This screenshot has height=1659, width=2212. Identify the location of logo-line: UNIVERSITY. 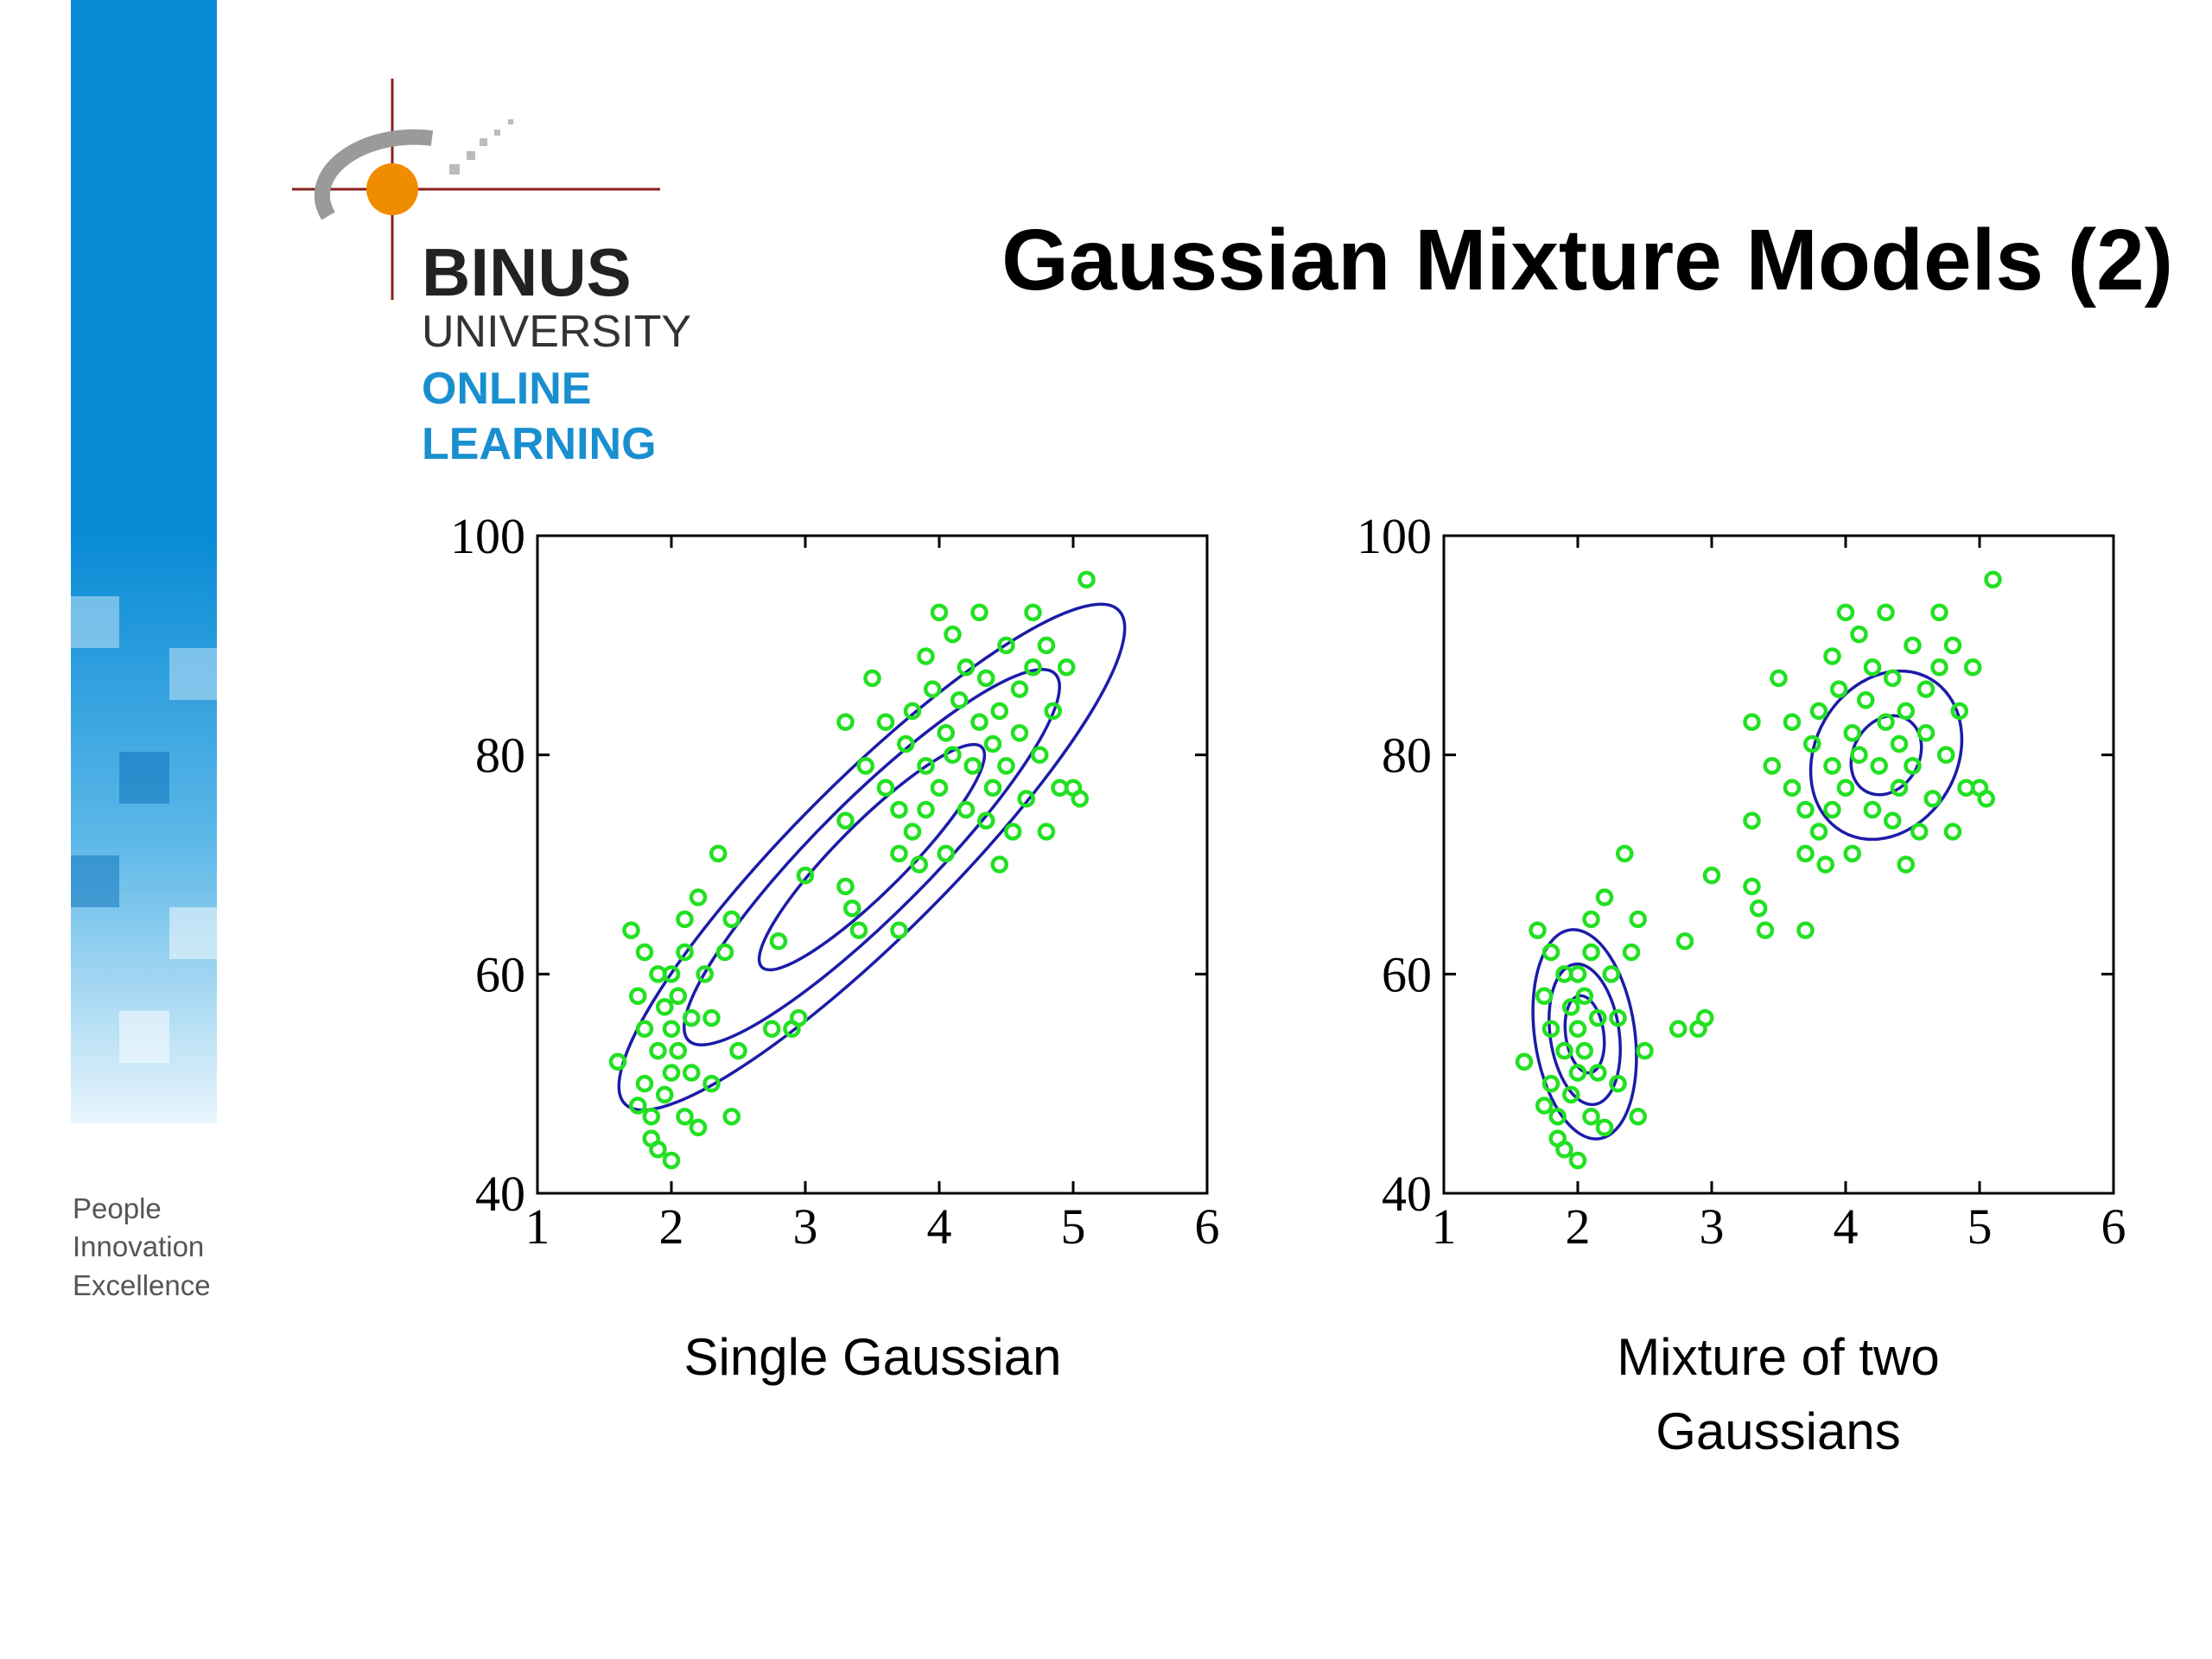
(557, 332).